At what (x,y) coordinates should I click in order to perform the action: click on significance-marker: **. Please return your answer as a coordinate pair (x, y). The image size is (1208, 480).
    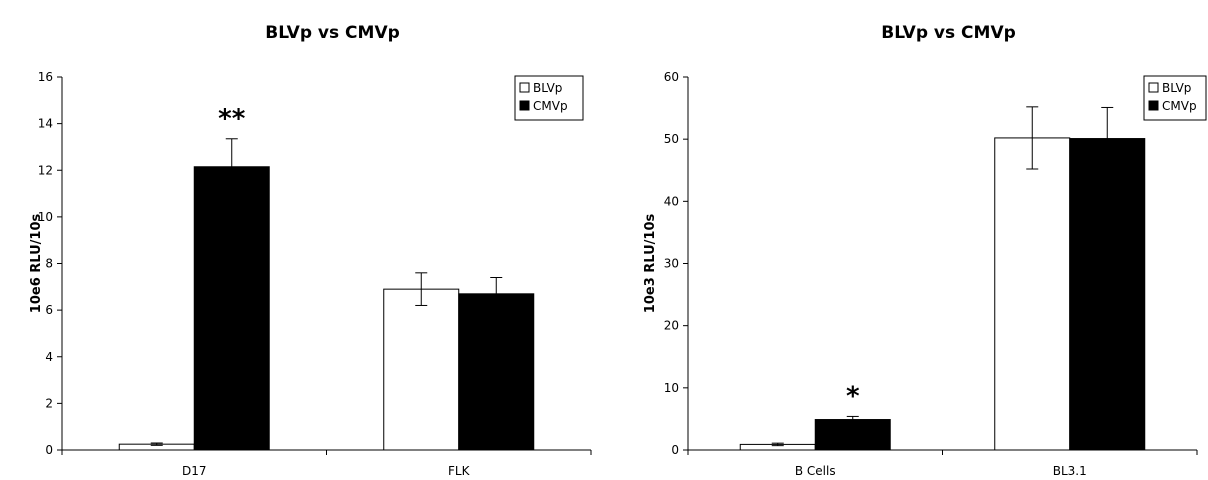
    Looking at the image, I should click on (232, 119).